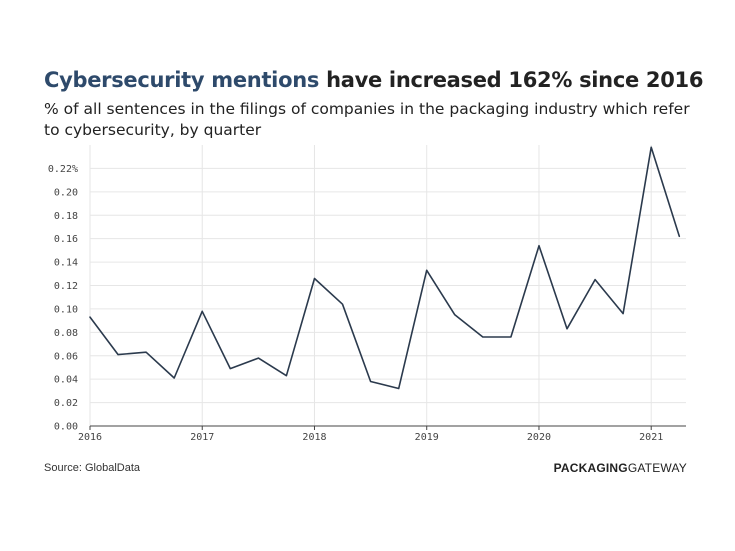  I want to click on y-tick-label: 0.06, so click(66, 356).